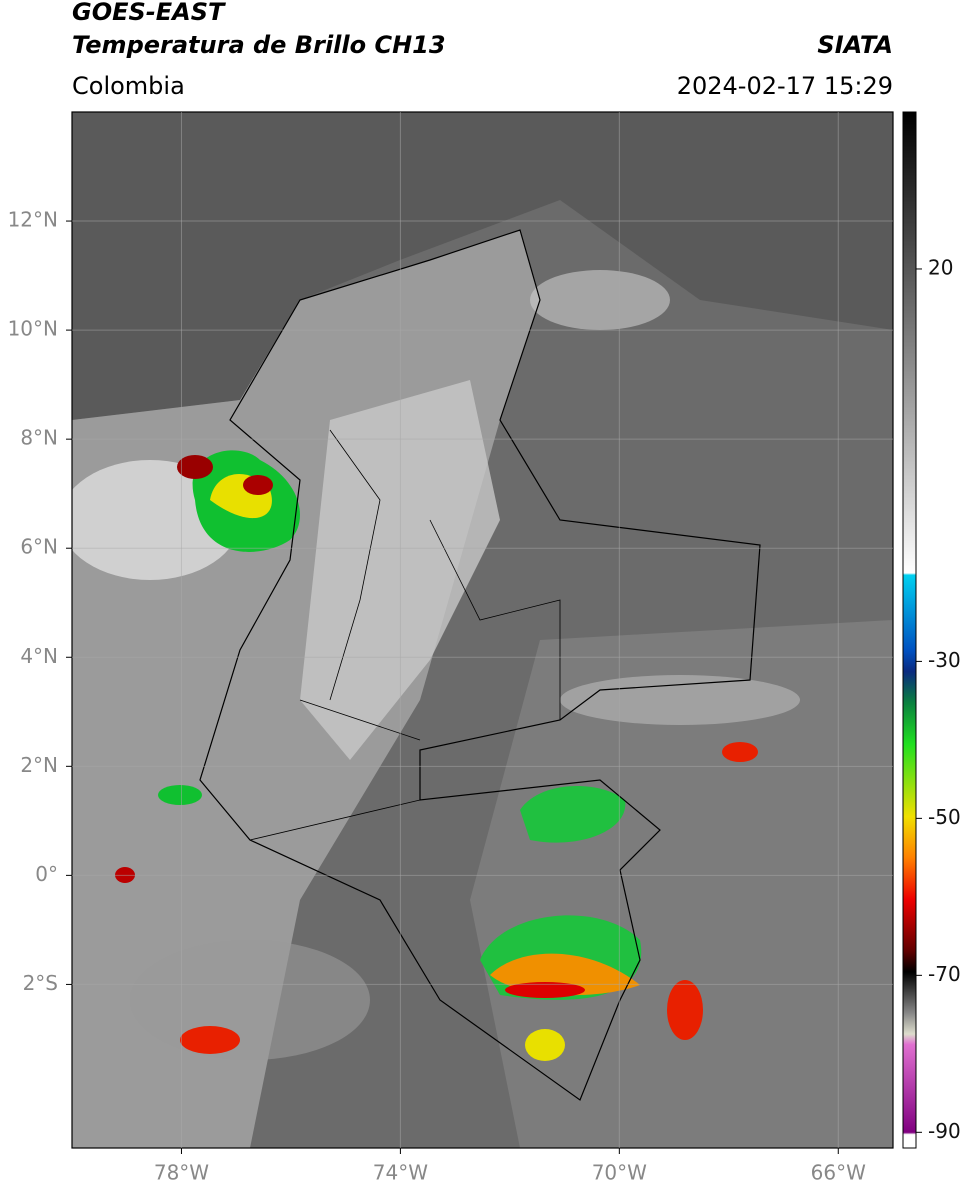 The image size is (966, 1194). What do you see at coordinates (400, 1173) in the screenshot?
I see `lon-tick-label: 74°W` at bounding box center [400, 1173].